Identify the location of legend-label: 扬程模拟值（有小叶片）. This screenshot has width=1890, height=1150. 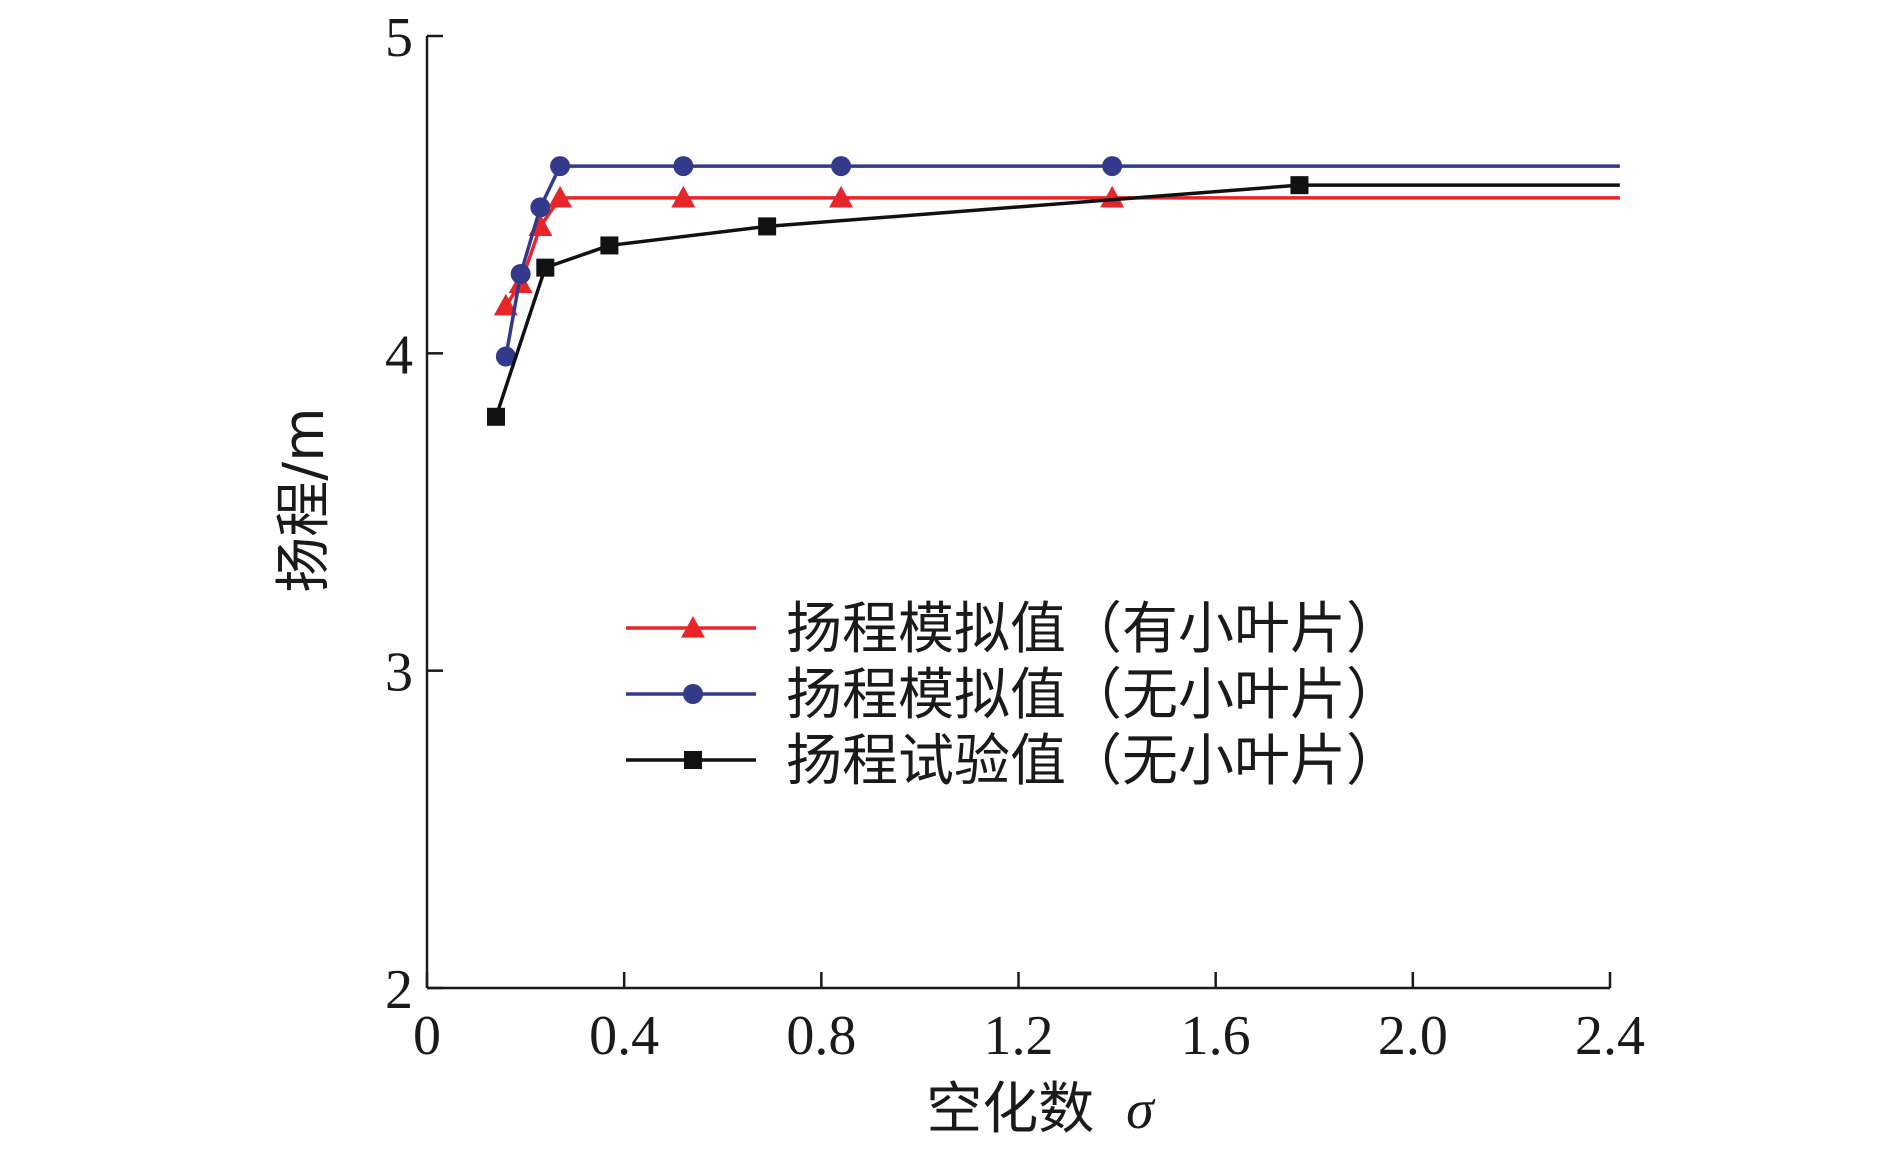
(1094, 629).